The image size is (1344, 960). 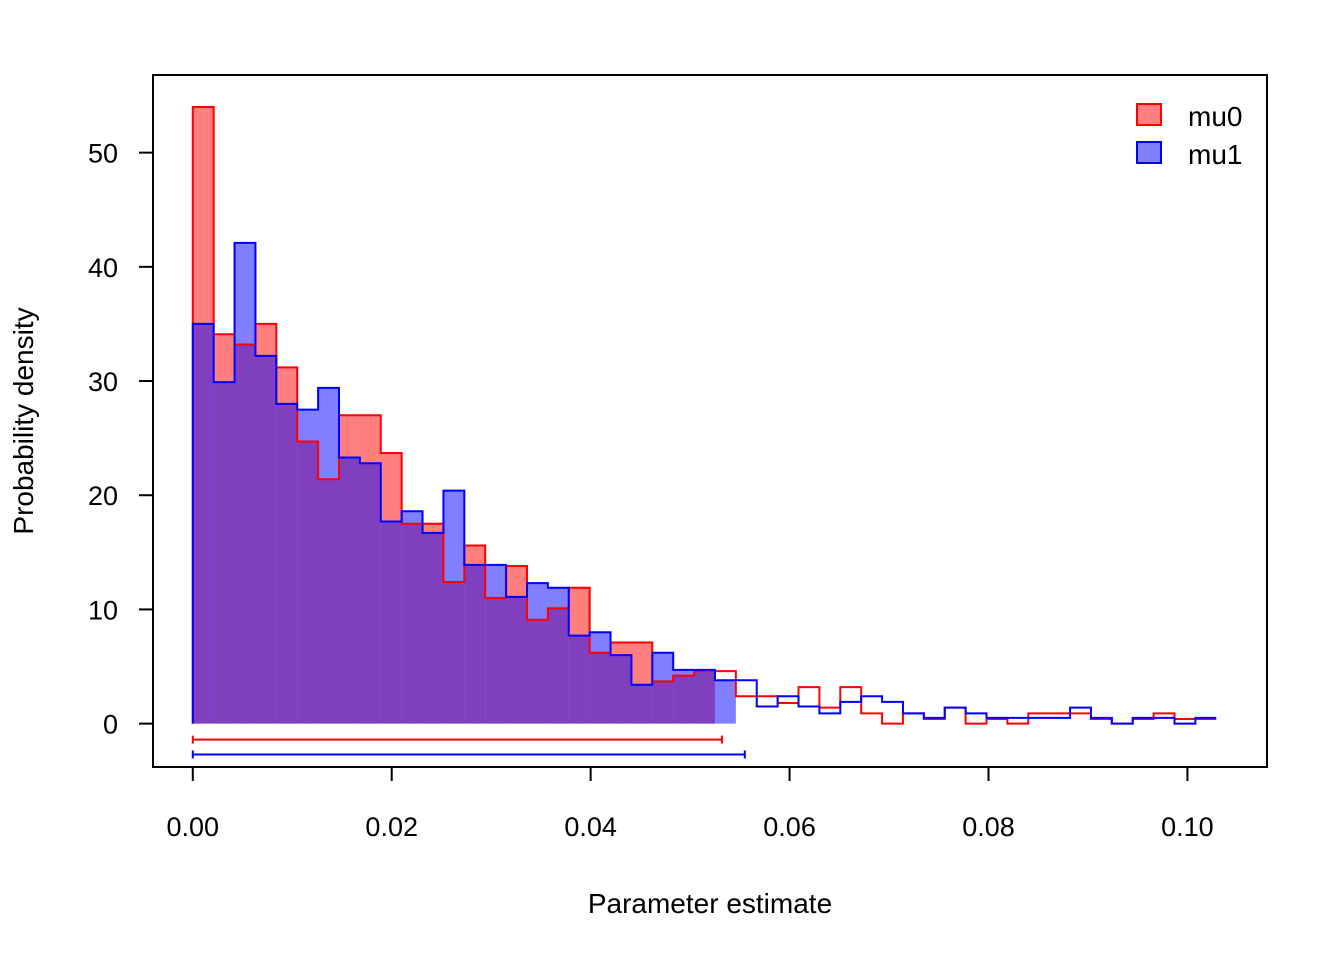 What do you see at coordinates (590, 827) in the screenshot?
I see `x-tick-label: 0.04` at bounding box center [590, 827].